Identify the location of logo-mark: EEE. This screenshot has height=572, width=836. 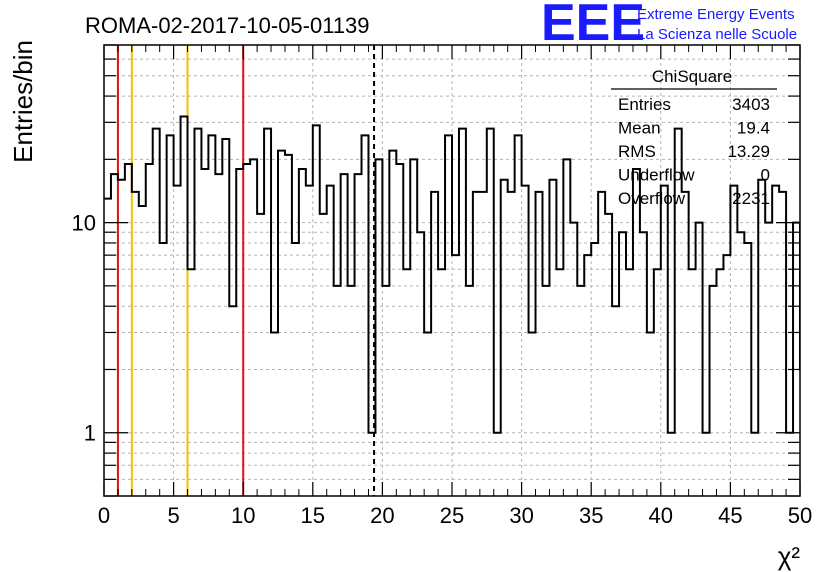
(593, 26).